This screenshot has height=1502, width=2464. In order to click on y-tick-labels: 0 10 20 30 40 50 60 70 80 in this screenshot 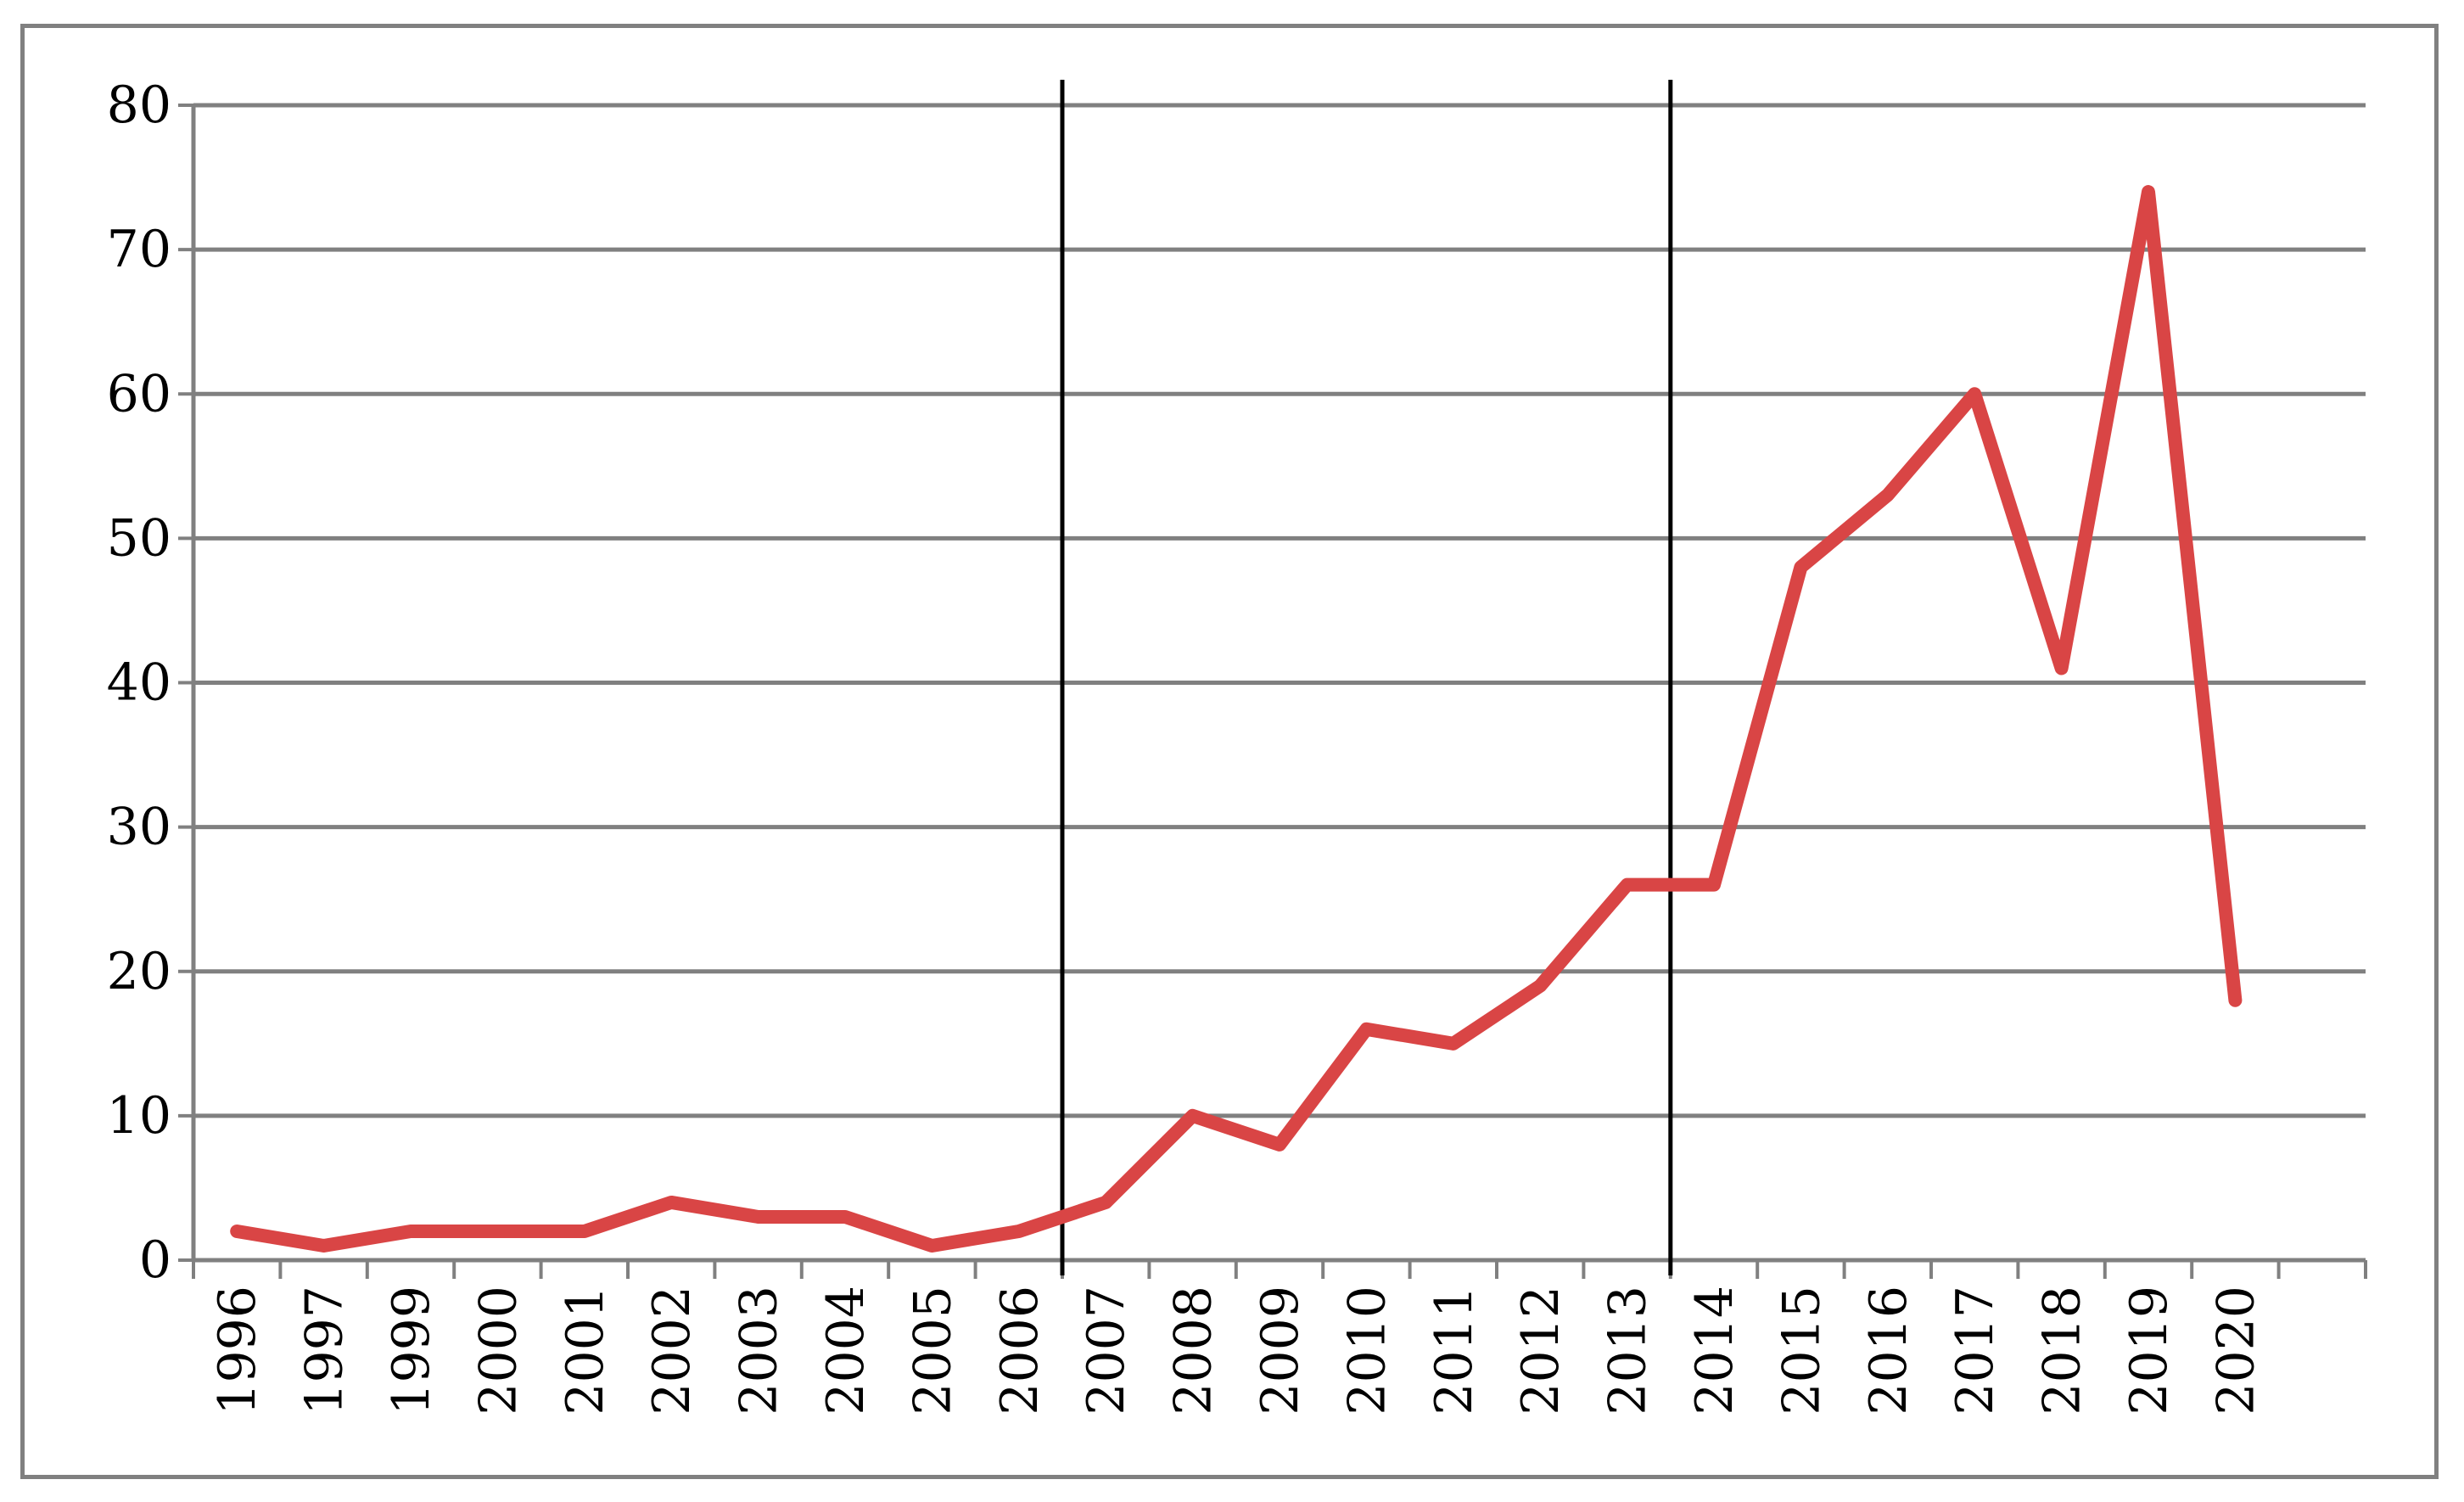, I will do `click(139, 683)`.